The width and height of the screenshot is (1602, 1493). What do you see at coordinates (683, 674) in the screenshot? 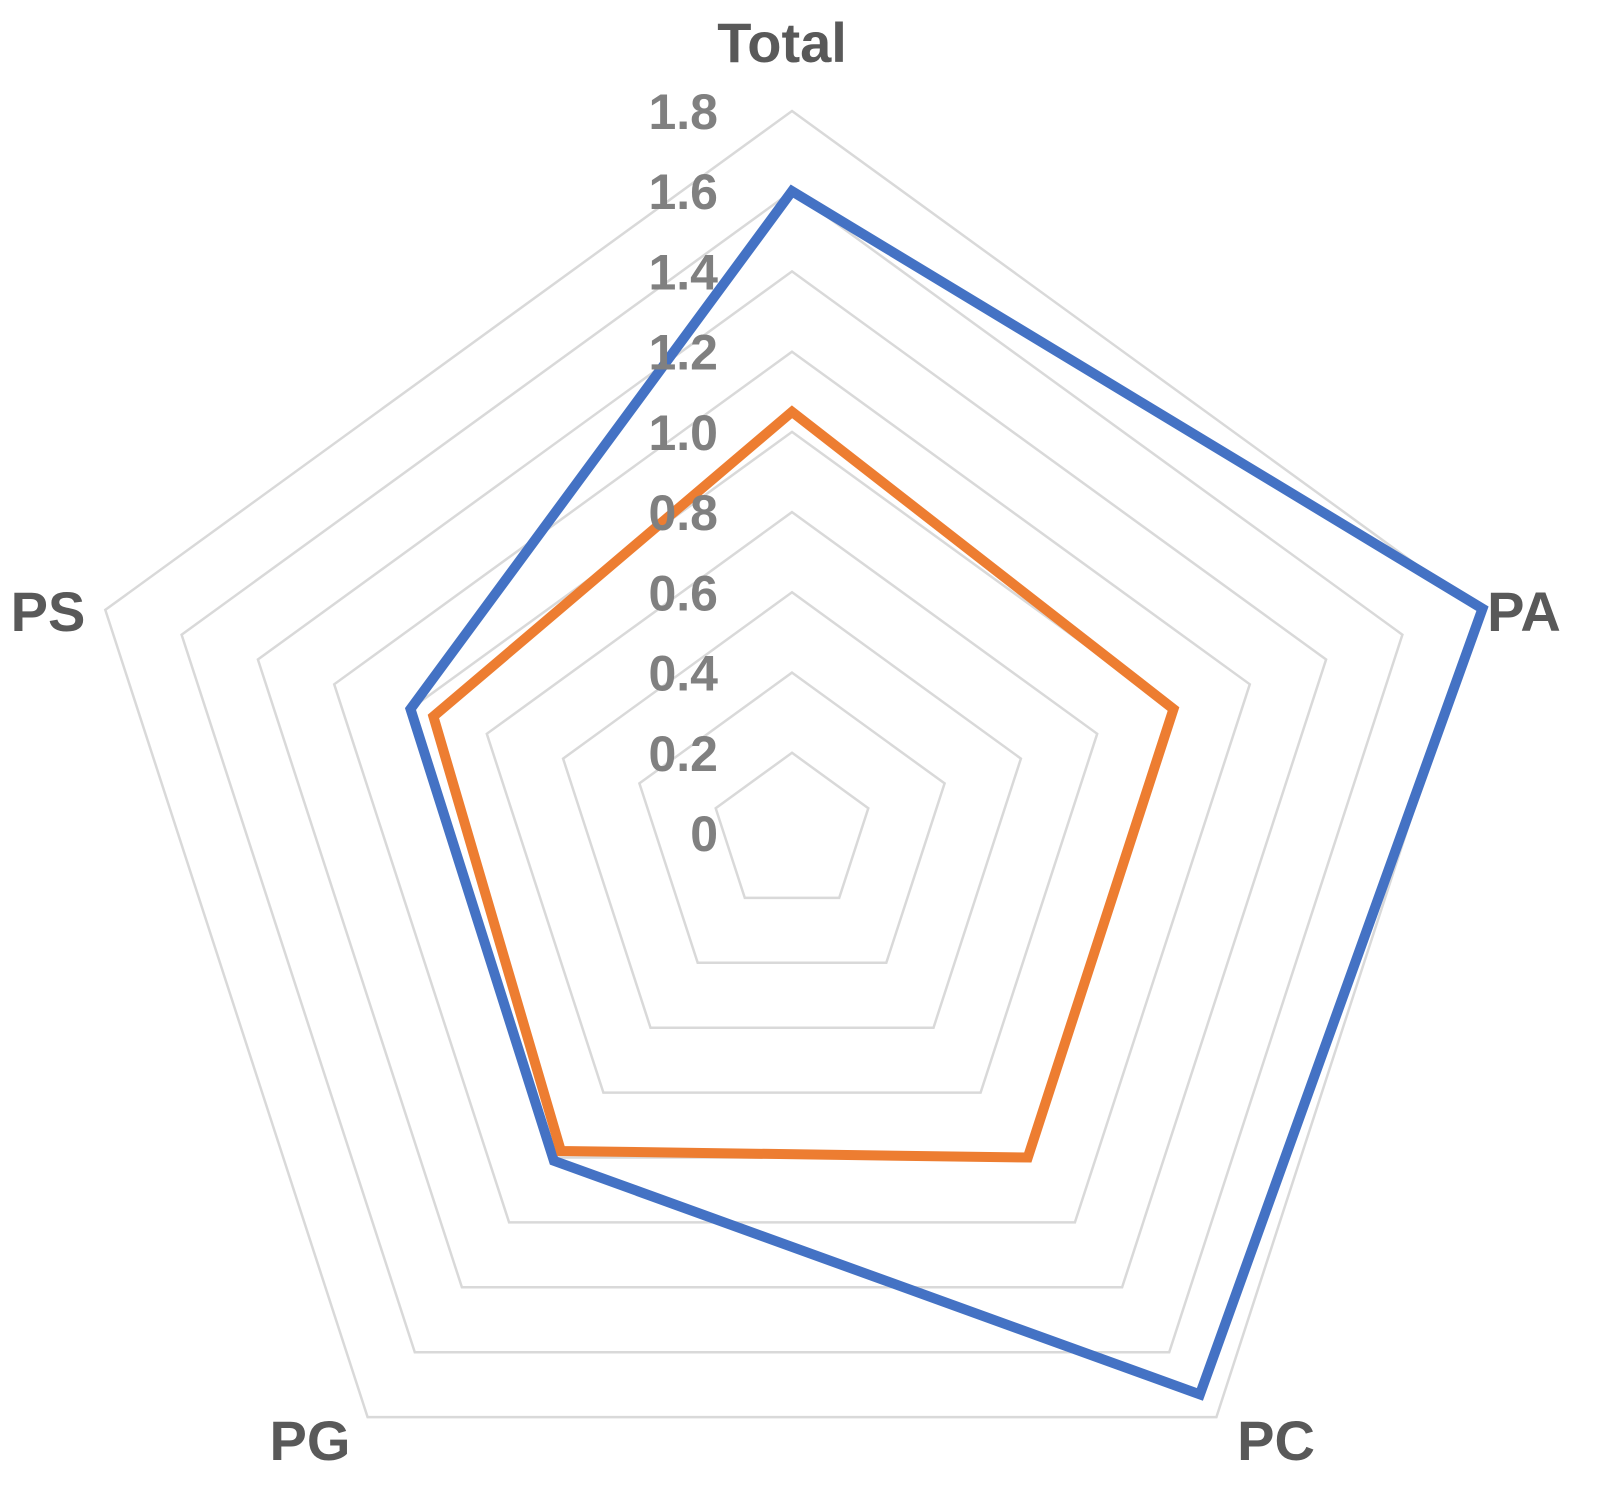
I see `tick-label: 0.4` at bounding box center [683, 674].